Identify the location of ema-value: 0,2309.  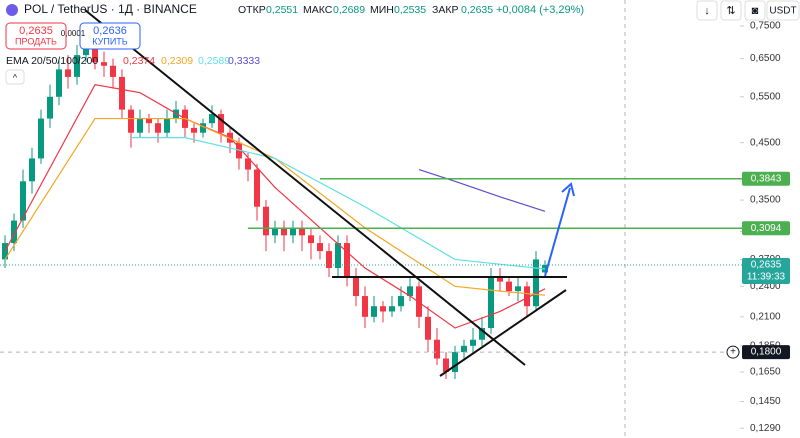
(177, 61).